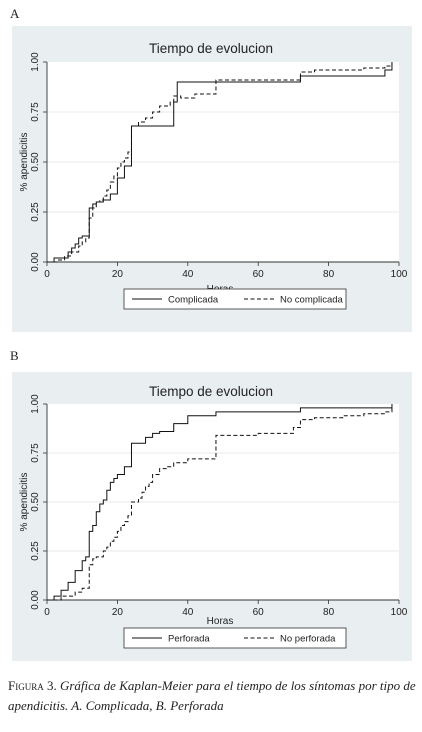 The image size is (422, 732). Describe the element at coordinates (189, 639) in the screenshot. I see `legend-label-0: Perforada` at that location.